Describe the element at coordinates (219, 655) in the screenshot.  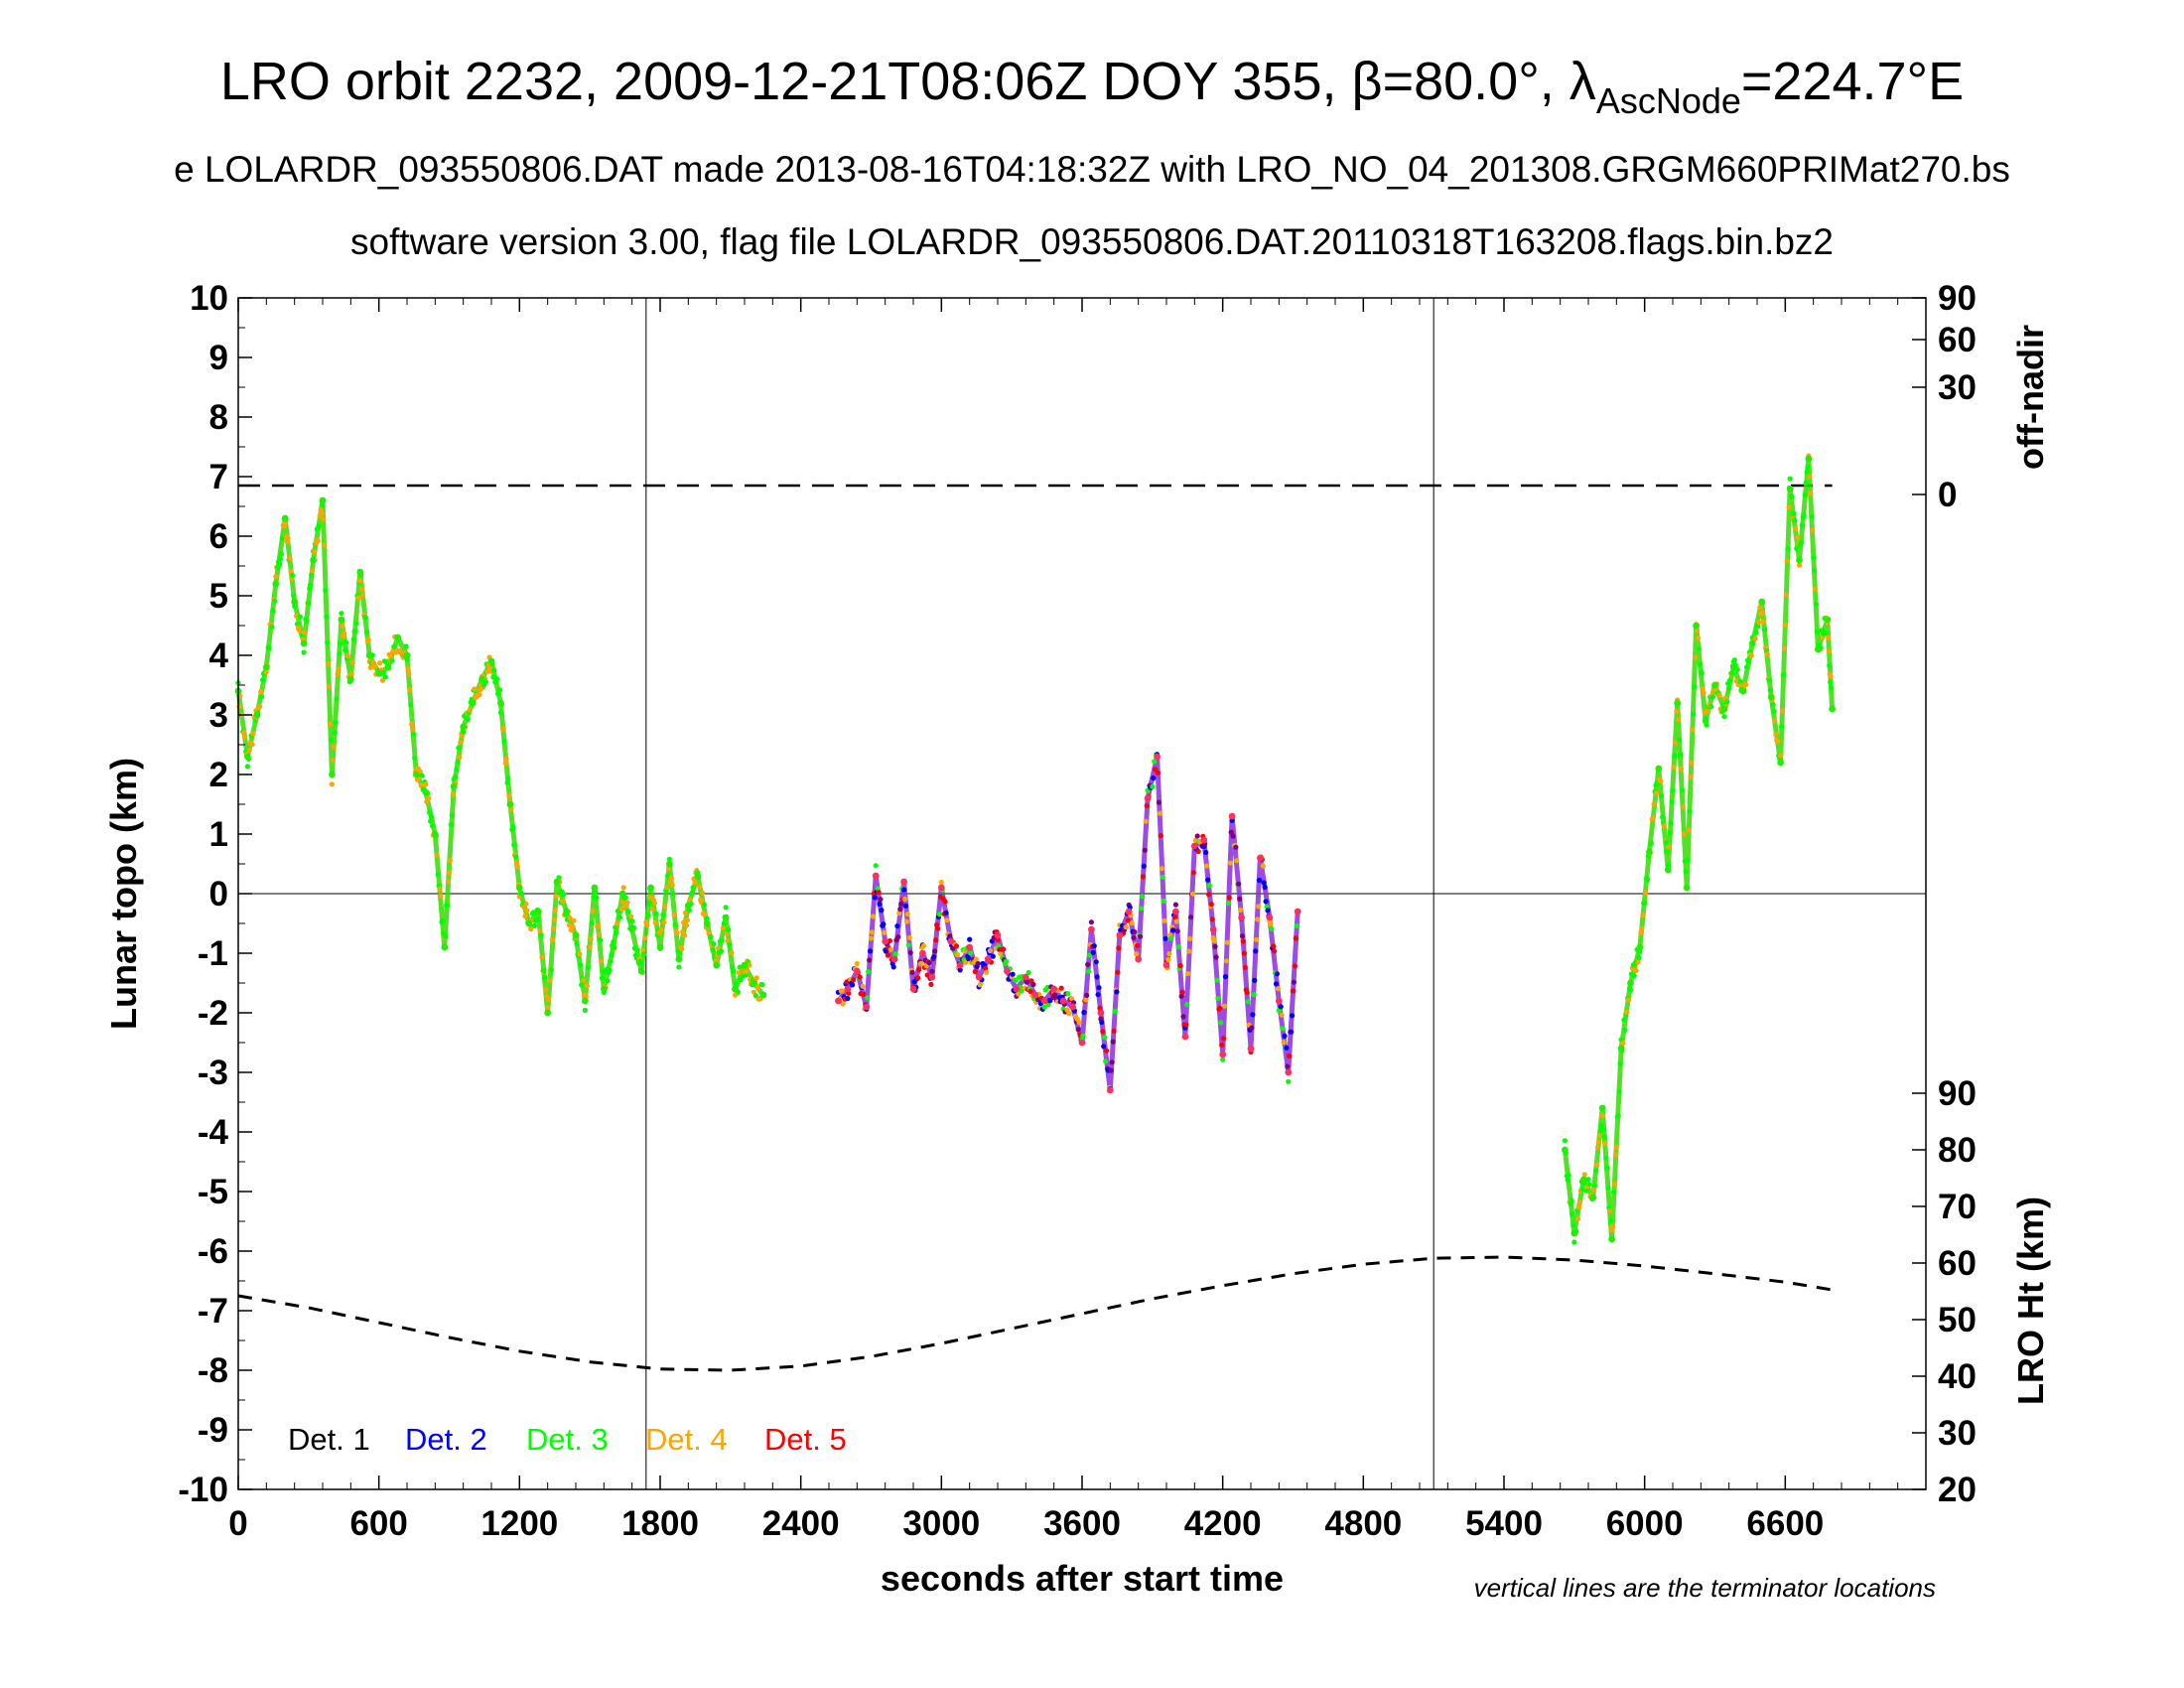
I see `y-tick-label: 4` at that location.